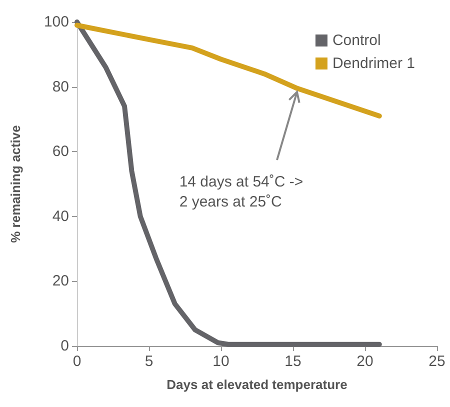 This screenshot has width=450, height=407. What do you see at coordinates (64, 346) in the screenshot?
I see `y-tick-label: 0` at bounding box center [64, 346].